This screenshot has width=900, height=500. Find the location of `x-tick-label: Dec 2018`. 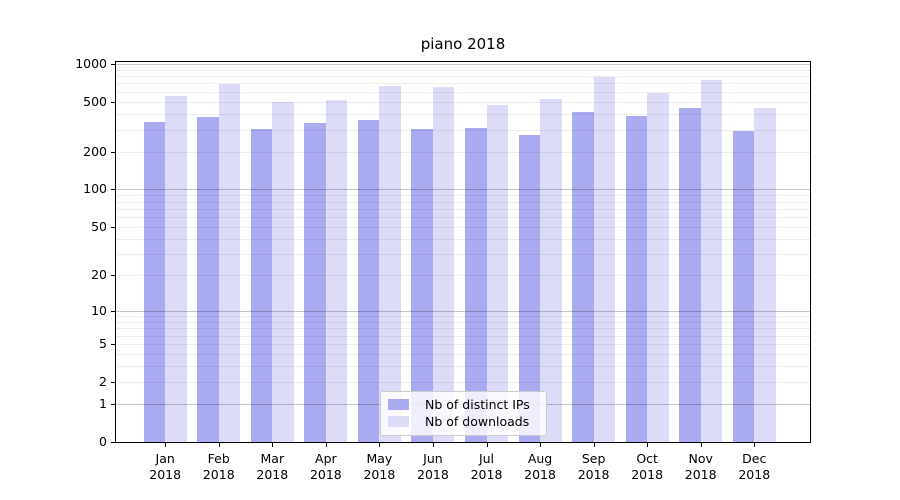

x-tick-label: Dec 2018 is located at coordinates (754, 467).